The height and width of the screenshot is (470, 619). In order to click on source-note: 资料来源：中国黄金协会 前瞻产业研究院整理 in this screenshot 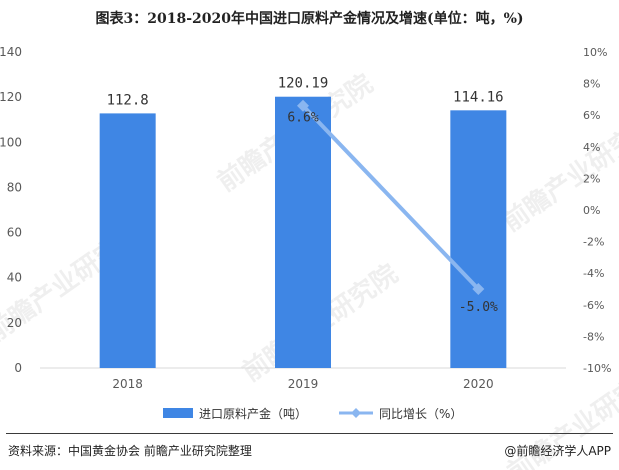, I will do `click(130, 451)`.